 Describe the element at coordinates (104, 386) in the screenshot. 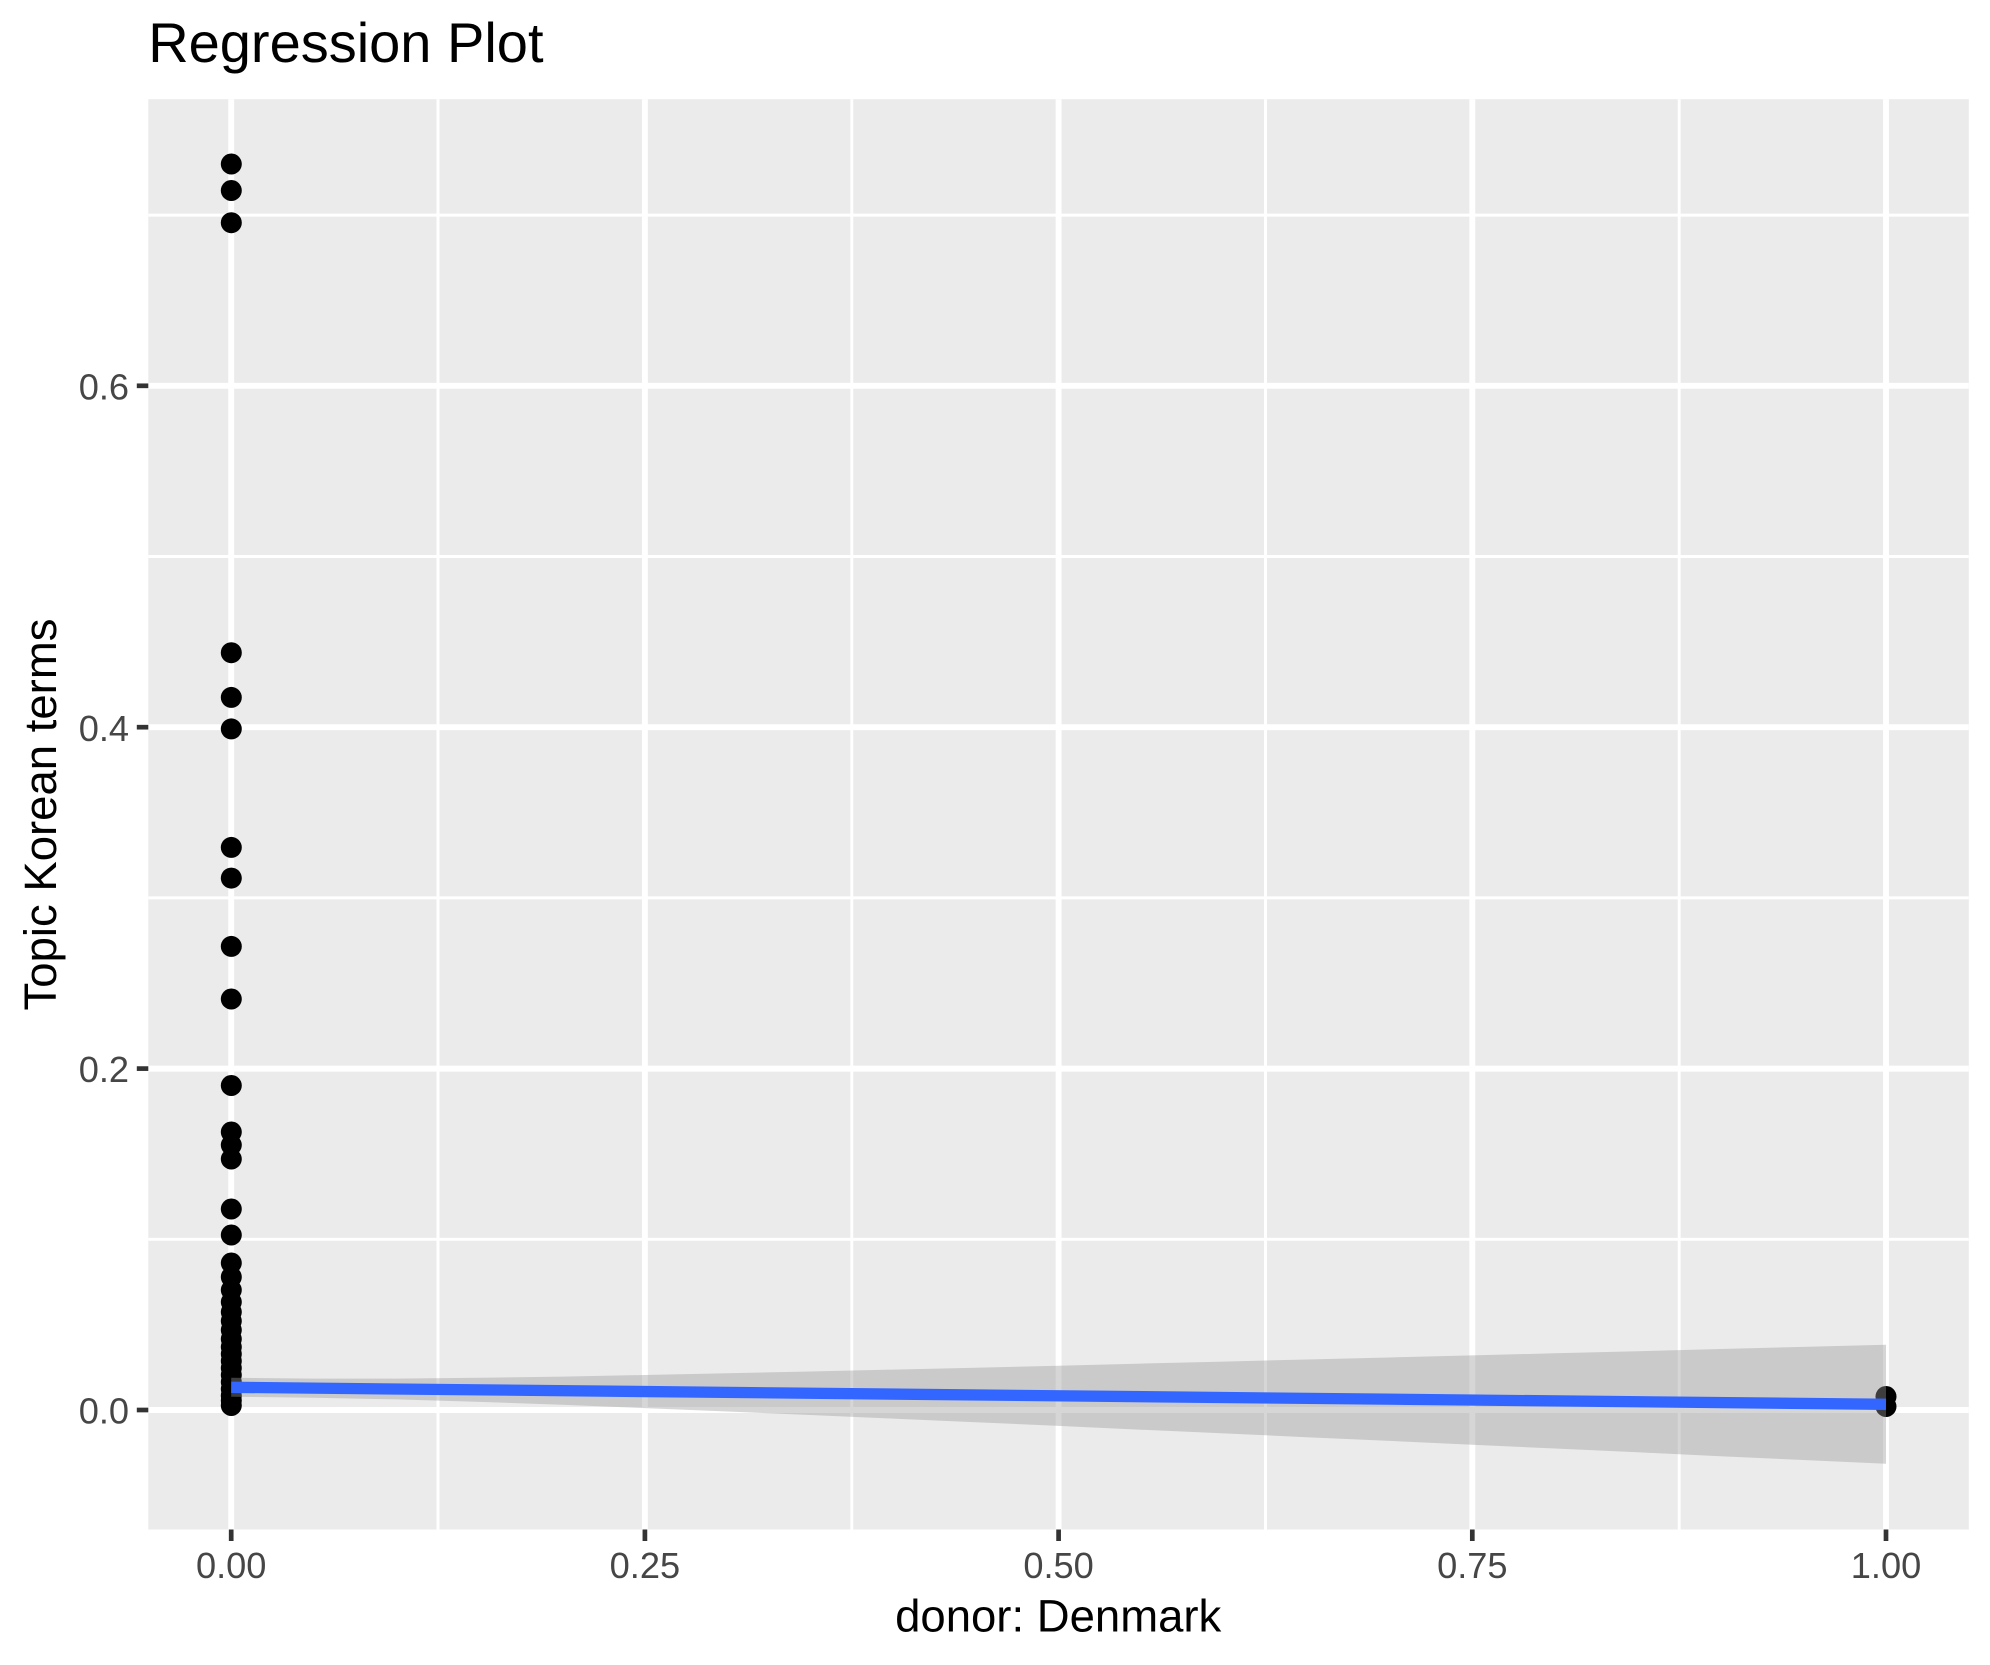

I see `svg-text: 0.6` at that location.